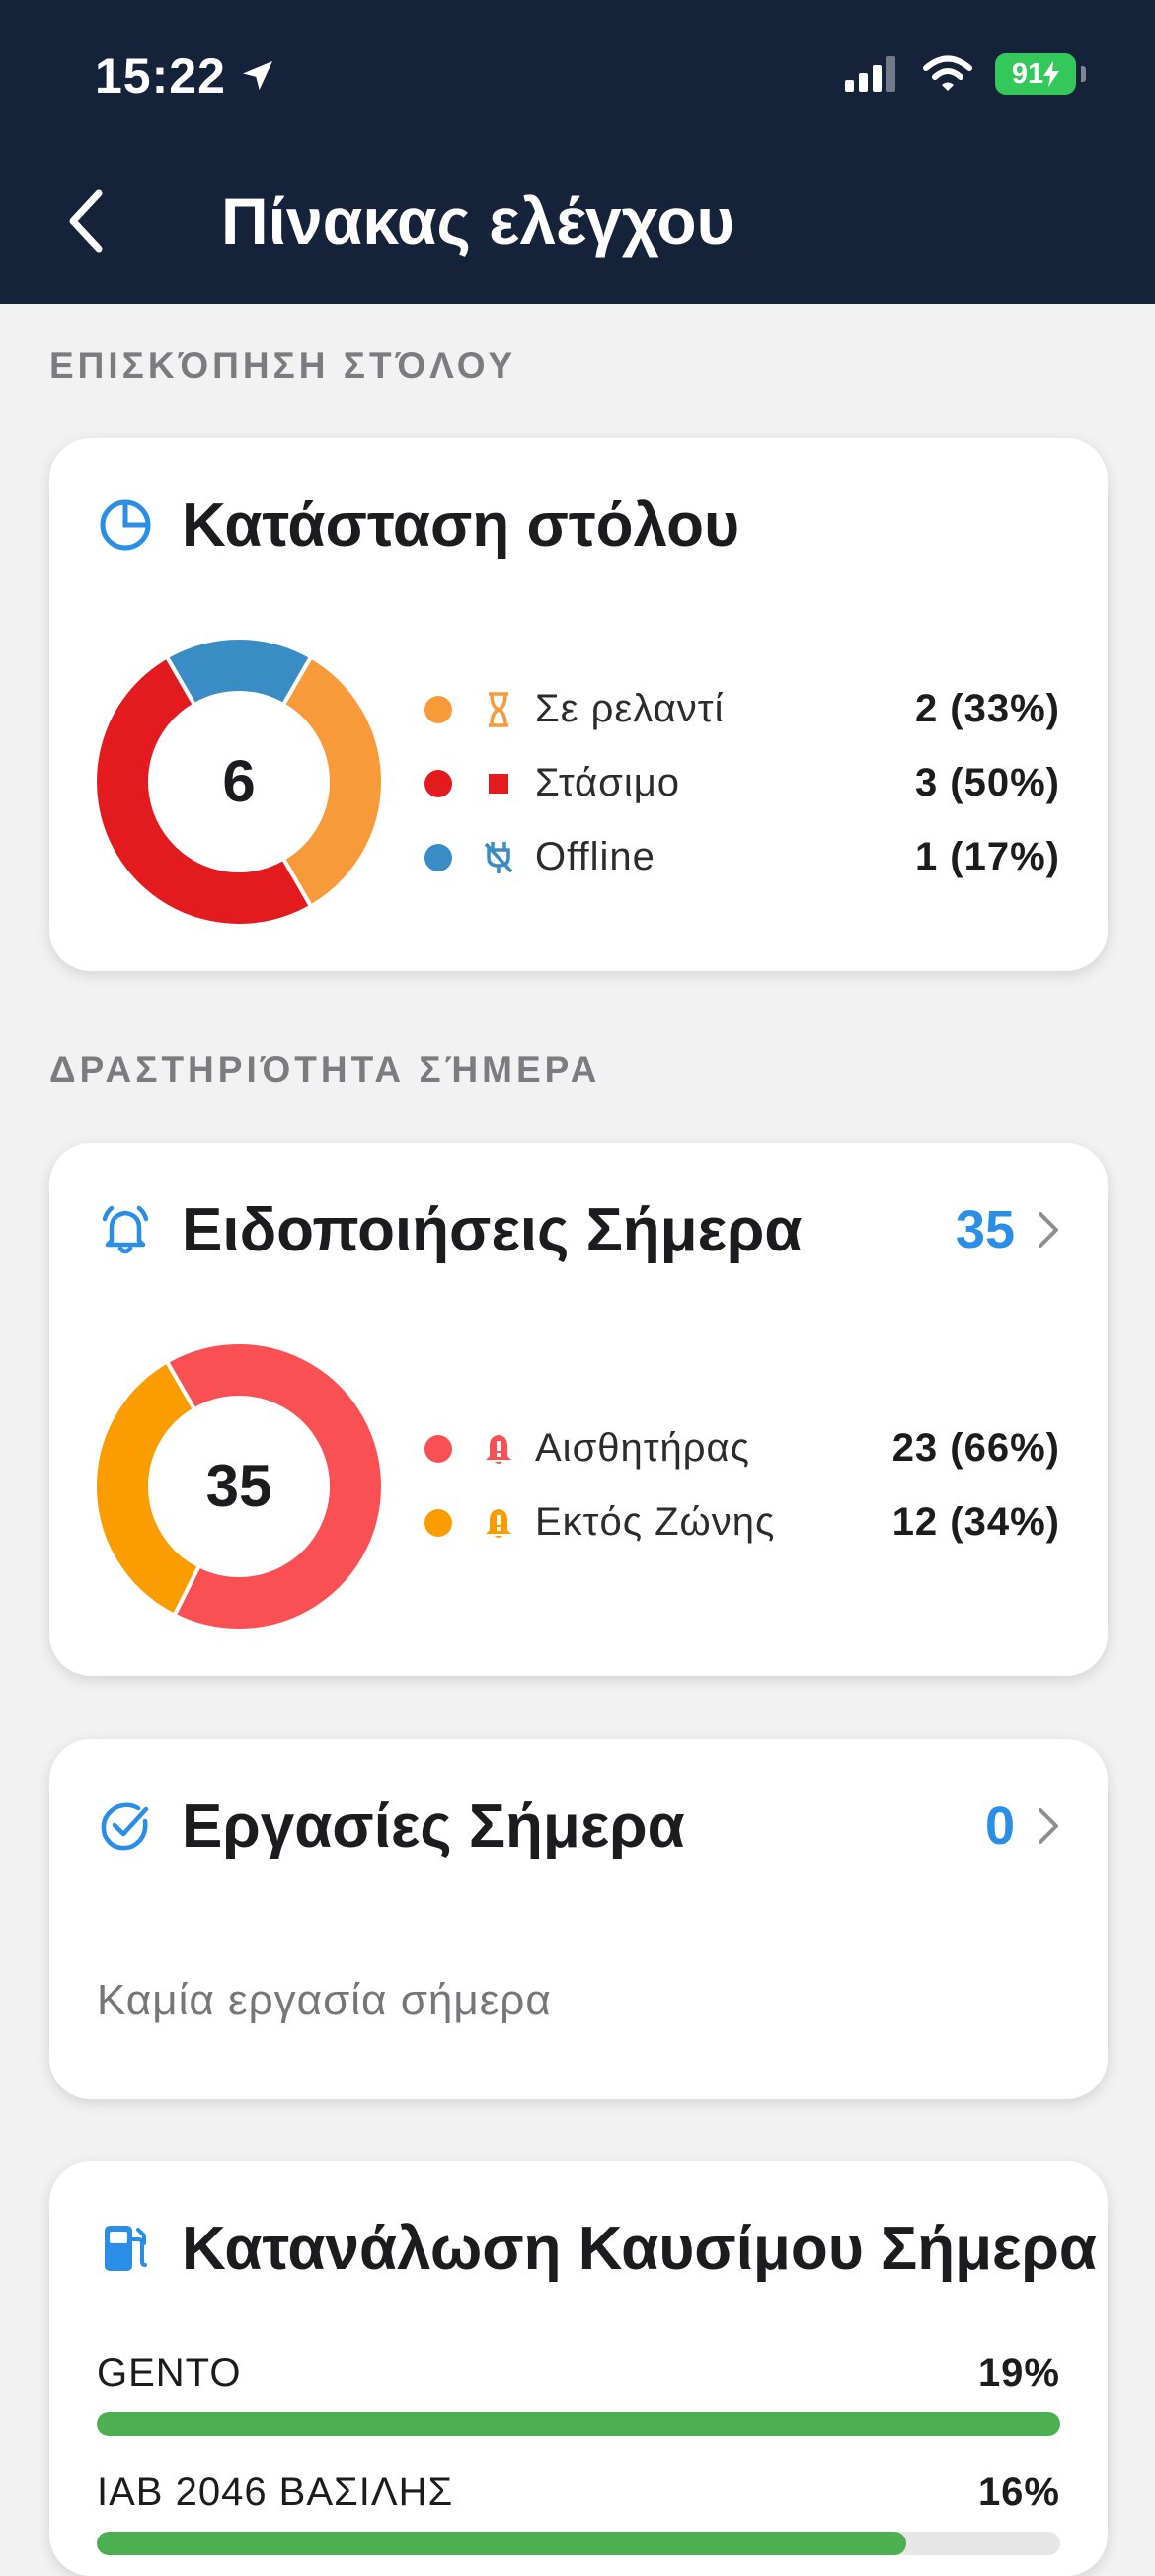  What do you see at coordinates (498, 783) in the screenshot?
I see `stop-square-icon` at bounding box center [498, 783].